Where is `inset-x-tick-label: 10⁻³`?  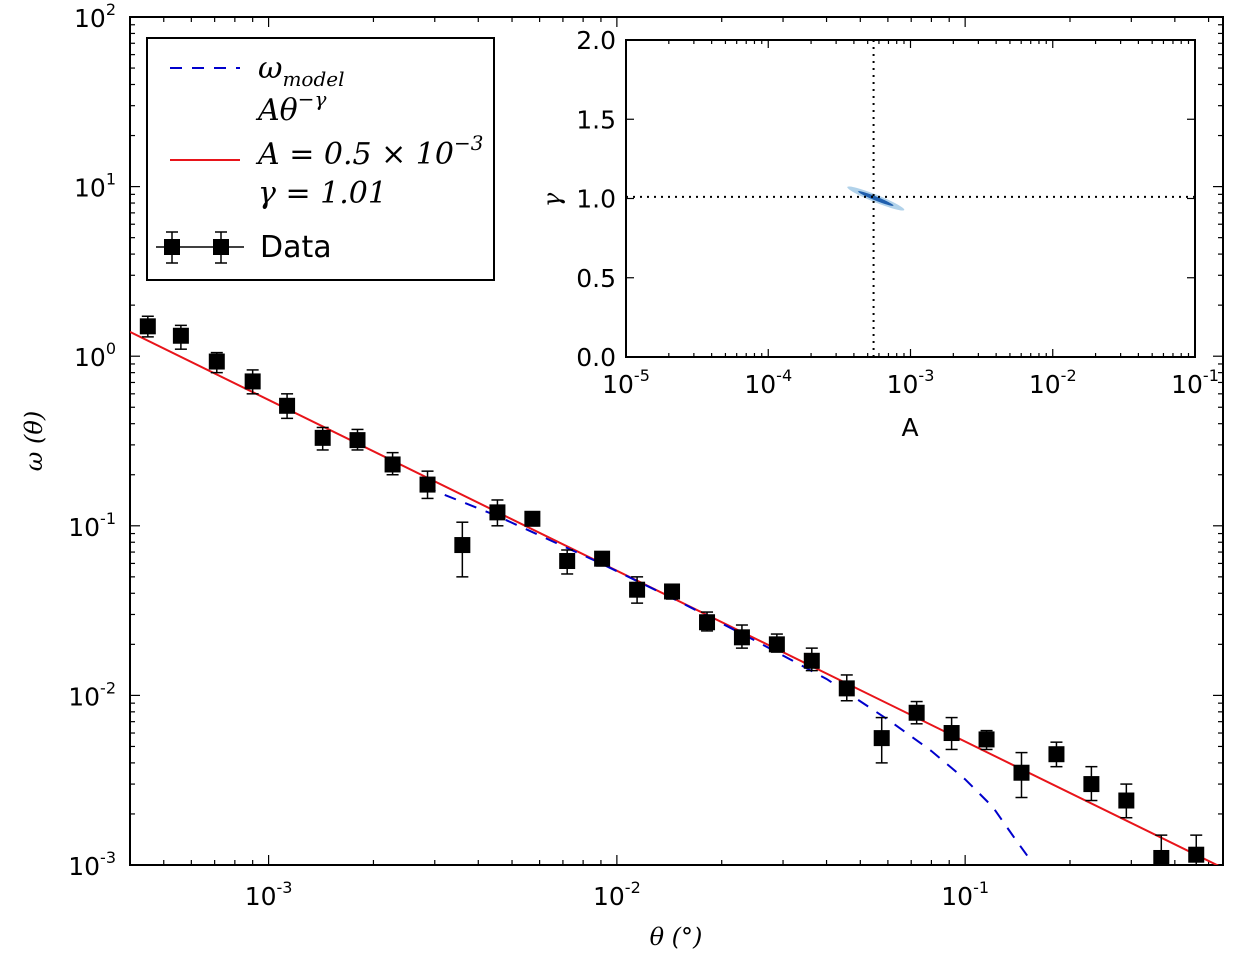
inset-x-tick-label: 10⁻³ is located at coordinates (911, 382).